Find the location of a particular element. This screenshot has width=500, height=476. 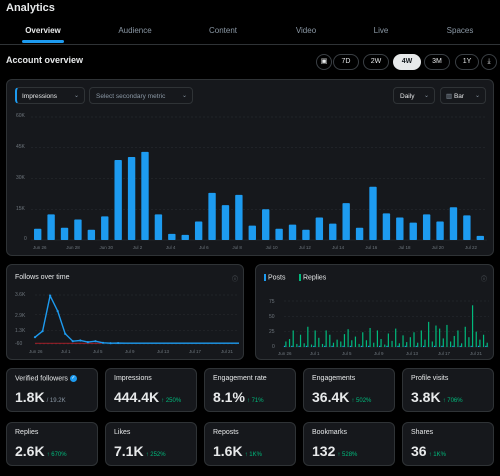

tab-overview: Overview is located at coordinates (43, 30).